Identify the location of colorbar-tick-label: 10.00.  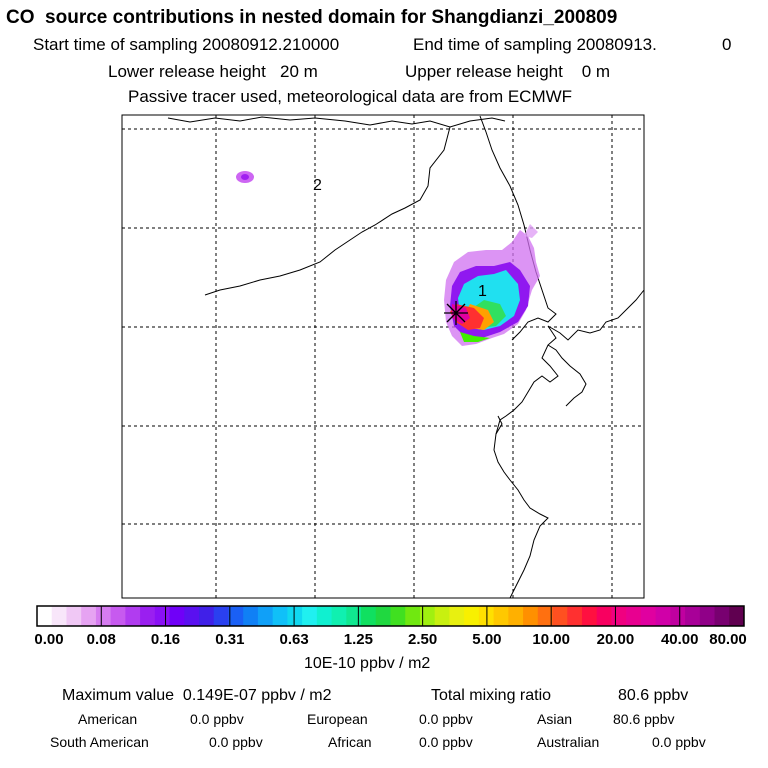
(551, 639).